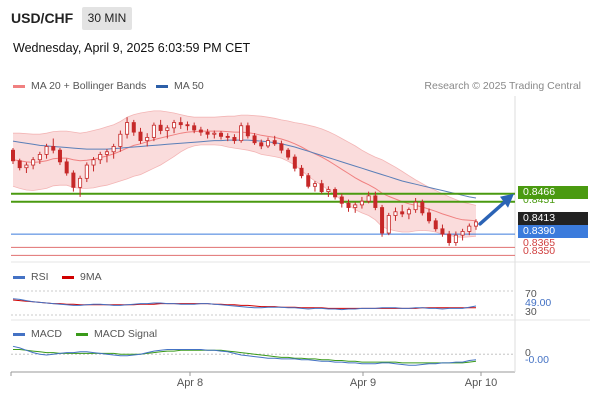 Image resolution: width=590 pixels, height=400 pixels. What do you see at coordinates (539, 200) in the screenshot?
I see `price-label-level2: 0.8451` at bounding box center [539, 200].